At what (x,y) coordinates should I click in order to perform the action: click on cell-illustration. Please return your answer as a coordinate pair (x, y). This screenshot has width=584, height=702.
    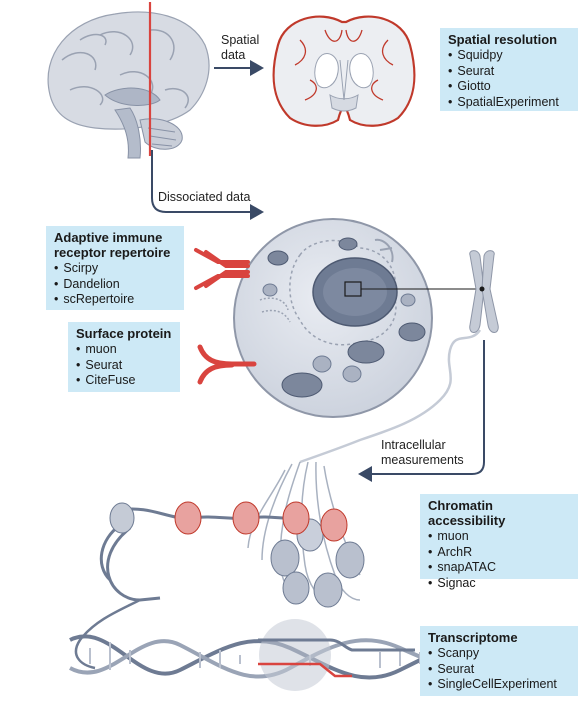
    Looking at the image, I should click on (357, 318).